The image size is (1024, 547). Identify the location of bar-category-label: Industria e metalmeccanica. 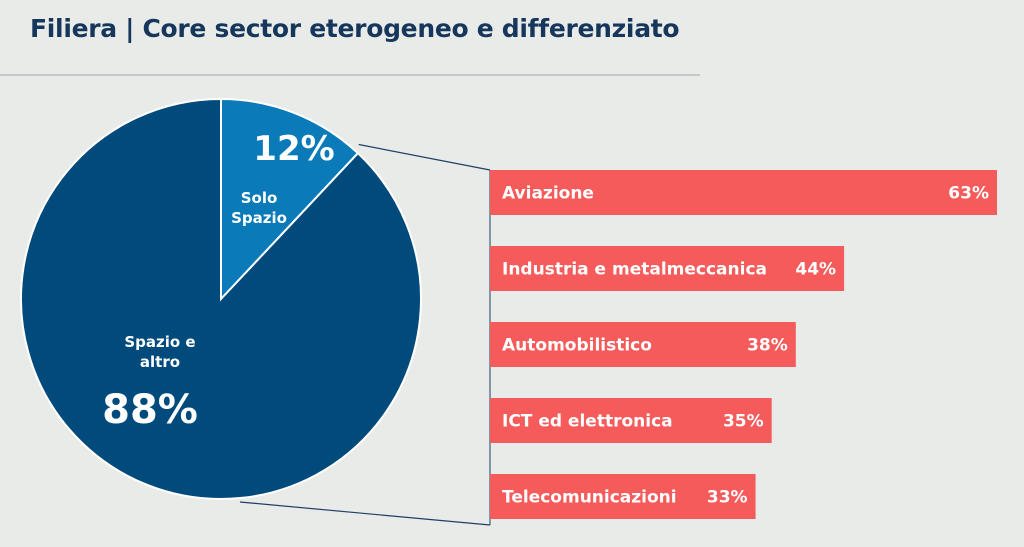
(634, 270).